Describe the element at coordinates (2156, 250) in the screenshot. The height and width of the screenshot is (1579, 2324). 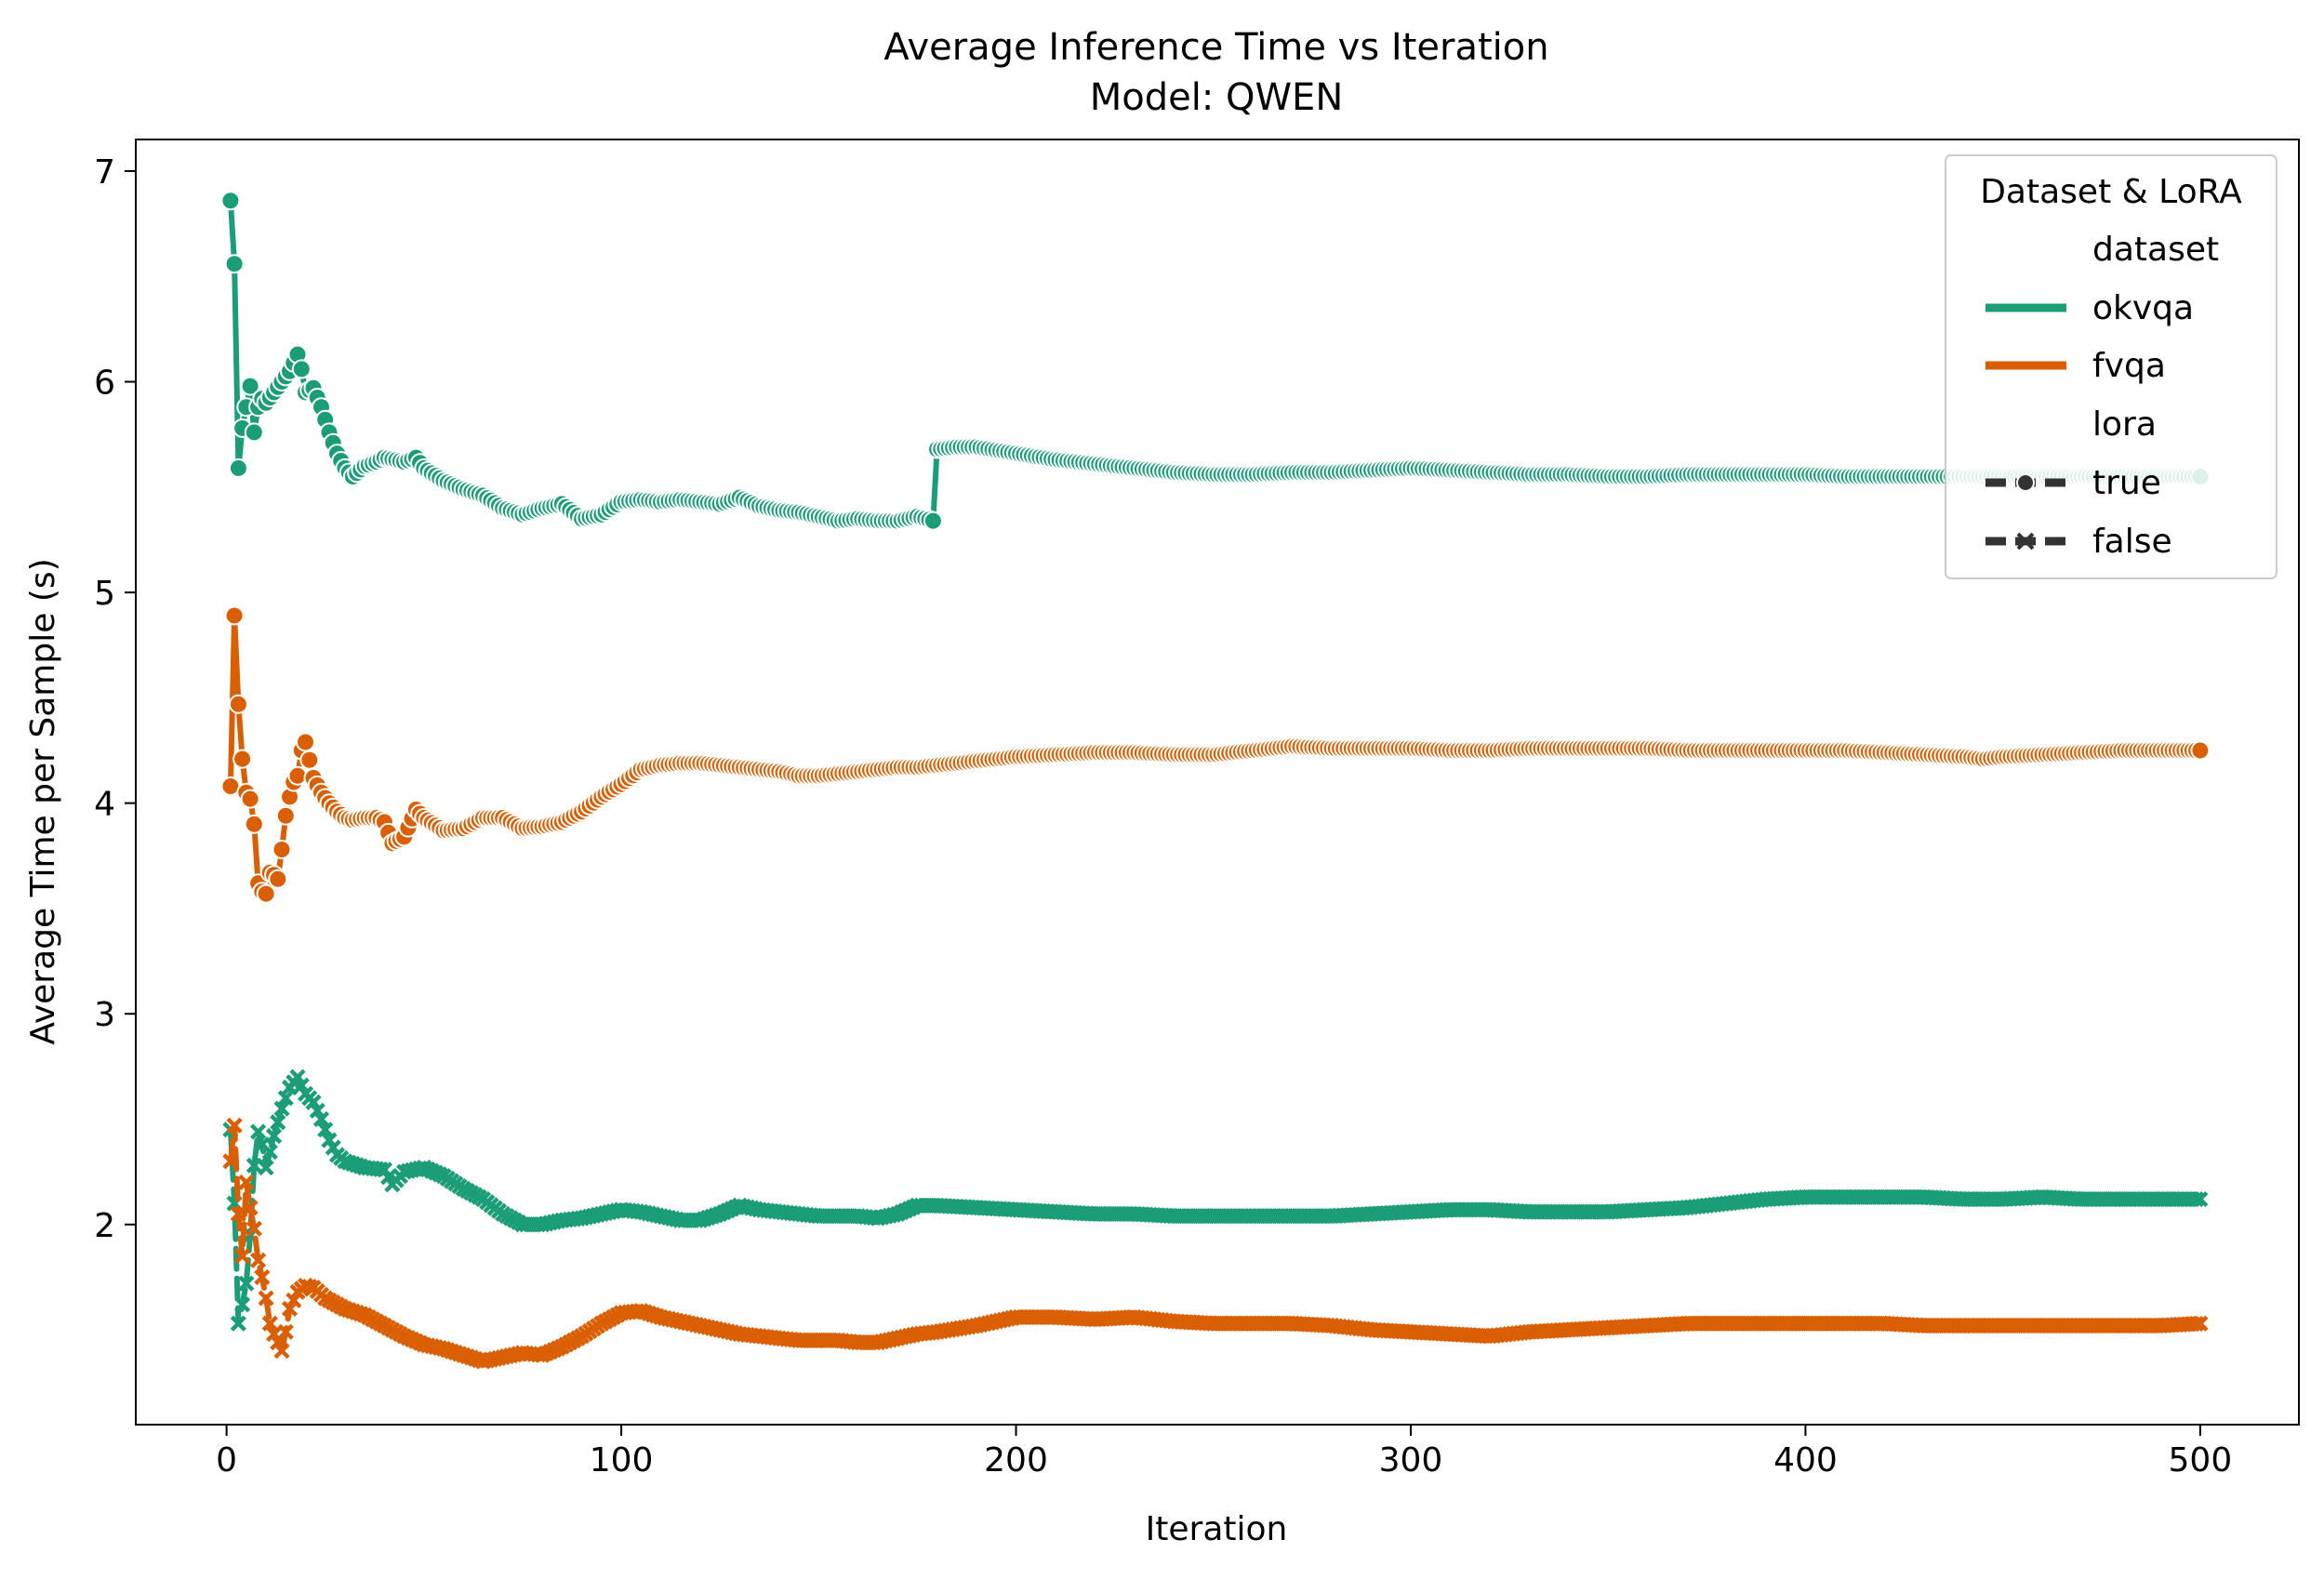
I see `legend-header-dataset: dataset` at that location.